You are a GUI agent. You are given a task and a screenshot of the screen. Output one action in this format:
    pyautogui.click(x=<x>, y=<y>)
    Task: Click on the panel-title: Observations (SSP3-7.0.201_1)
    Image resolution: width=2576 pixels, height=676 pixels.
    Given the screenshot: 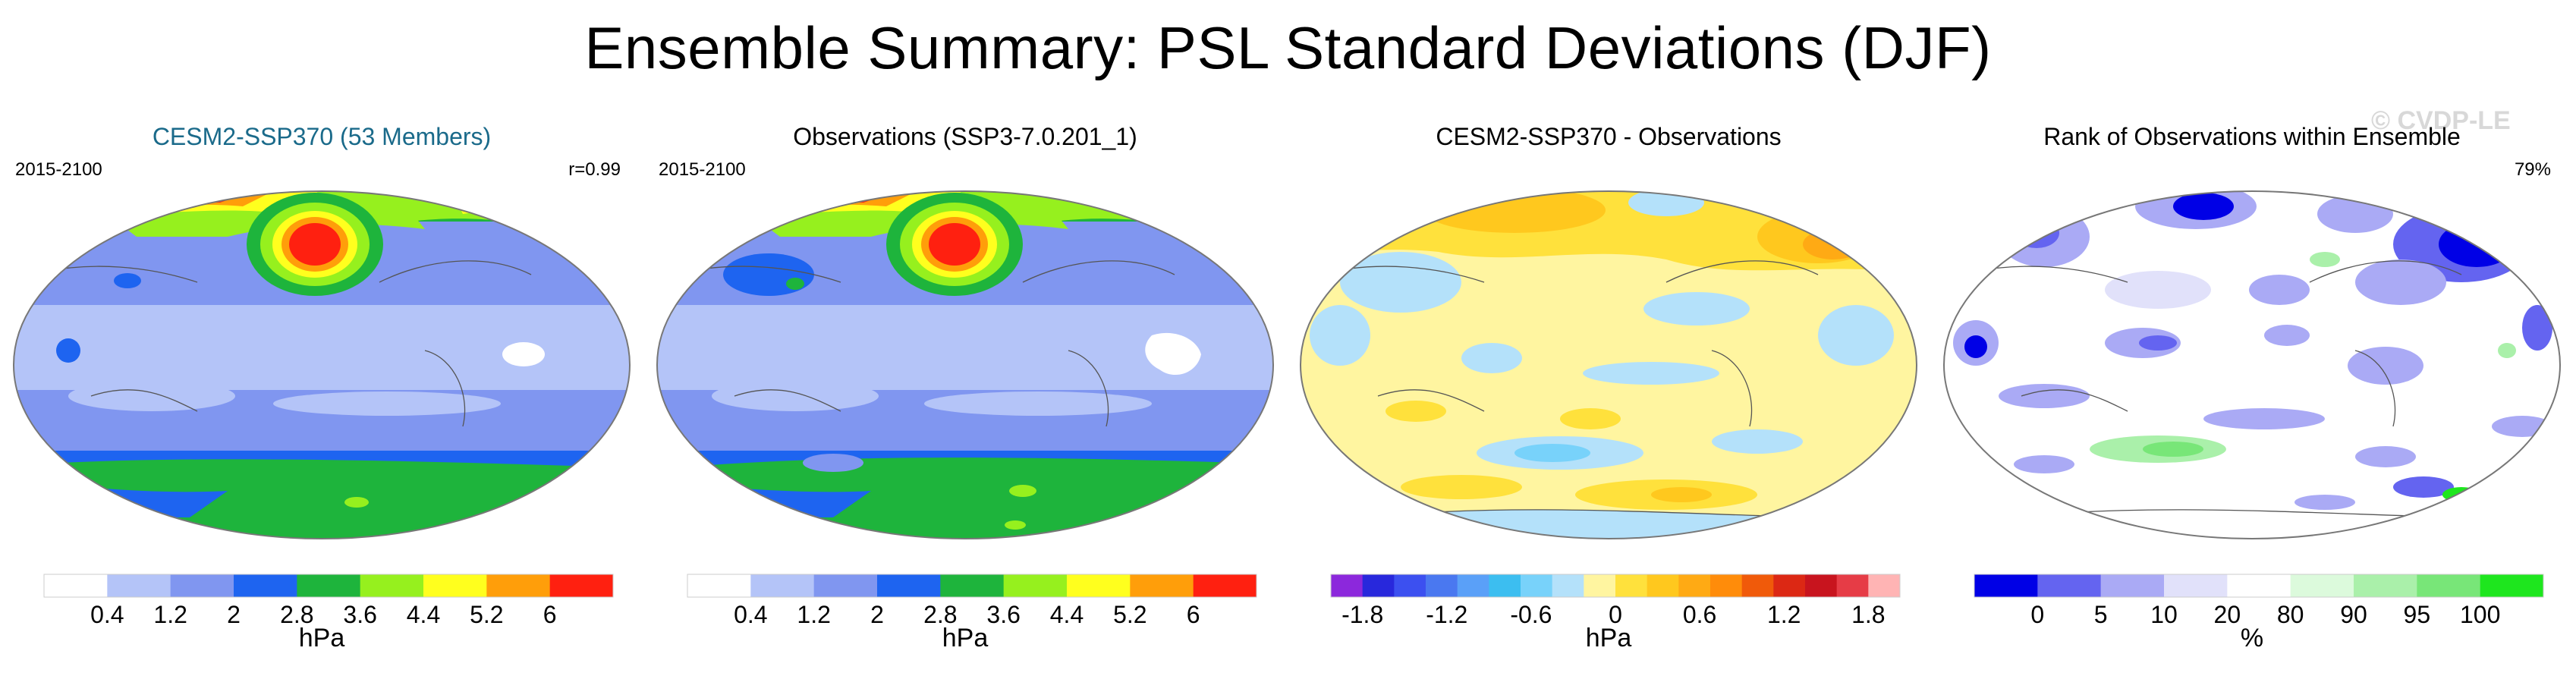 What is the action you would take?
    pyautogui.click(x=965, y=136)
    